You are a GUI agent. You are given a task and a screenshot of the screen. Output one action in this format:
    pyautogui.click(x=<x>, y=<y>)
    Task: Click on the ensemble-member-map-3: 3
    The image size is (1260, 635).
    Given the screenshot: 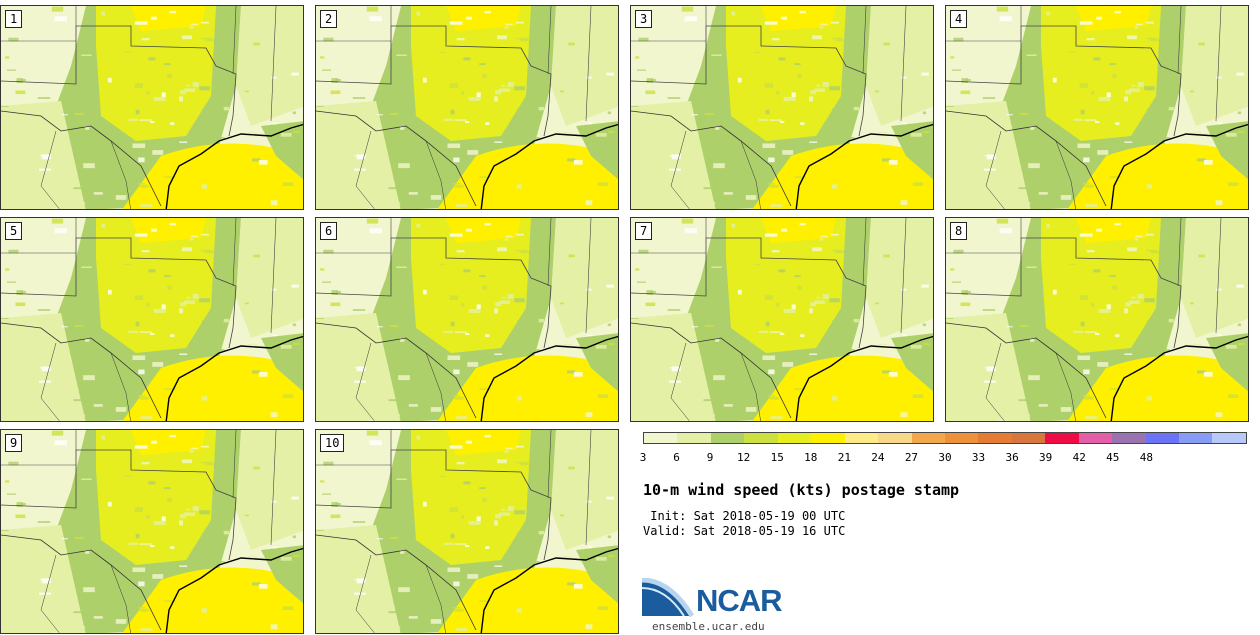 What is the action you would take?
    pyautogui.click(x=782, y=107)
    